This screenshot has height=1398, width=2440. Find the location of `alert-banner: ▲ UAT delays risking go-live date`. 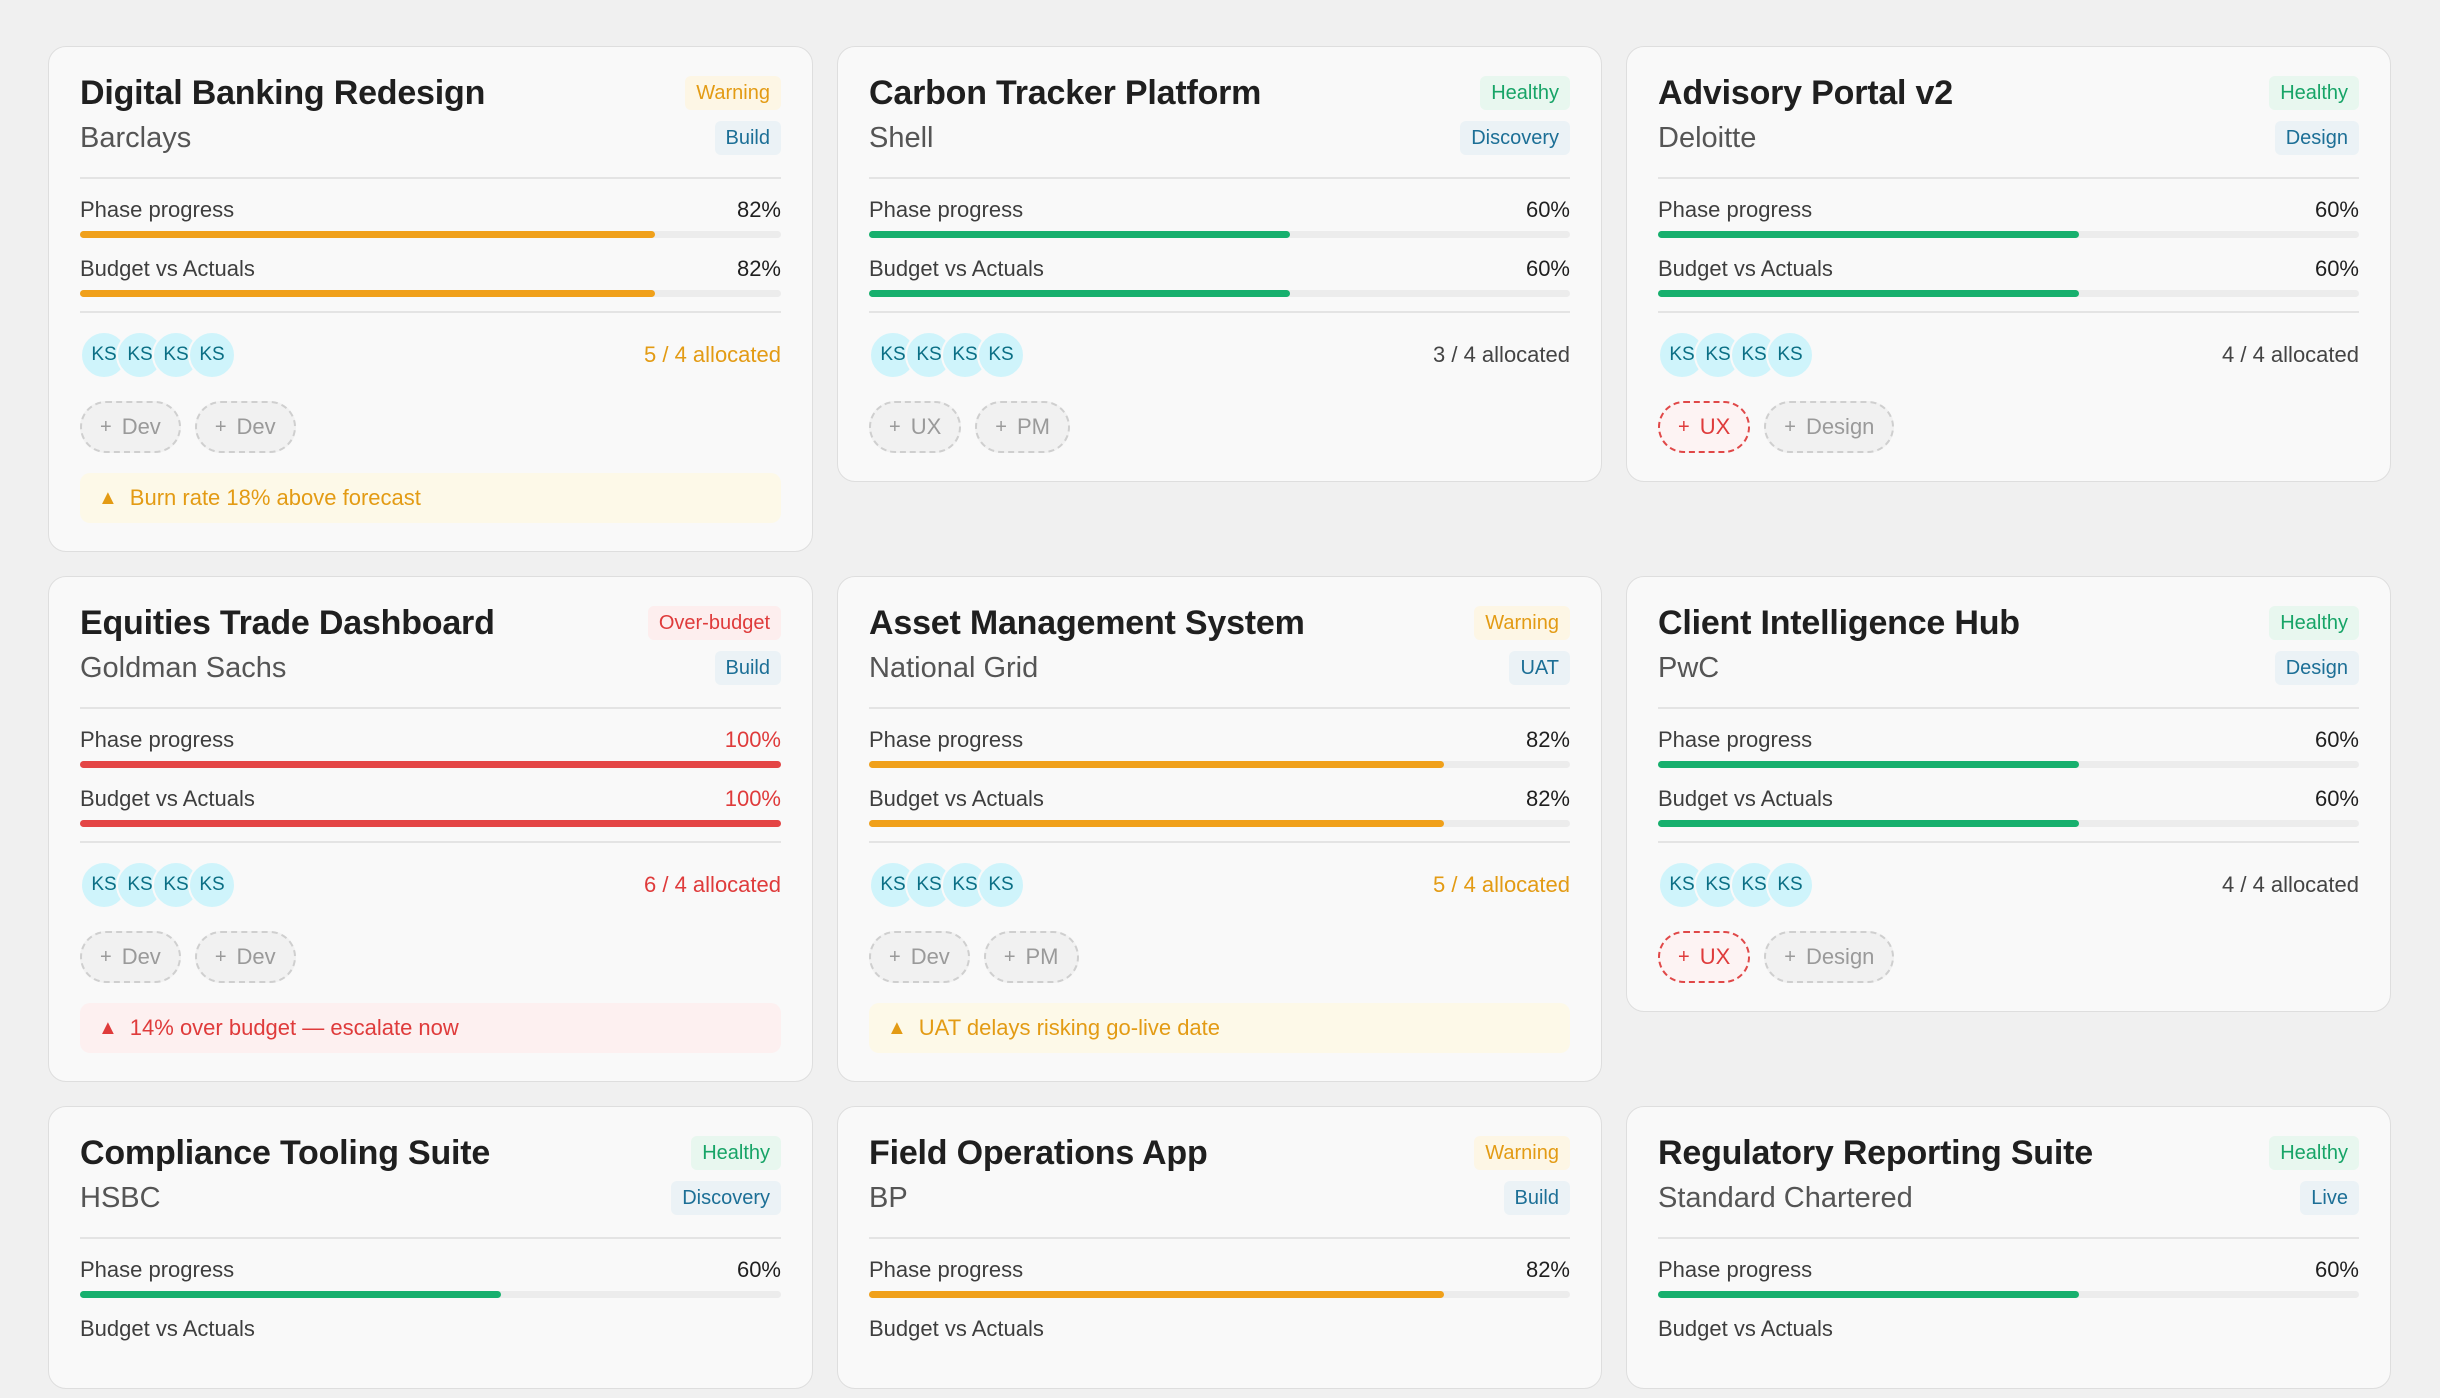

alert-banner: ▲ UAT delays risking go-live date is located at coordinates (1219, 1028).